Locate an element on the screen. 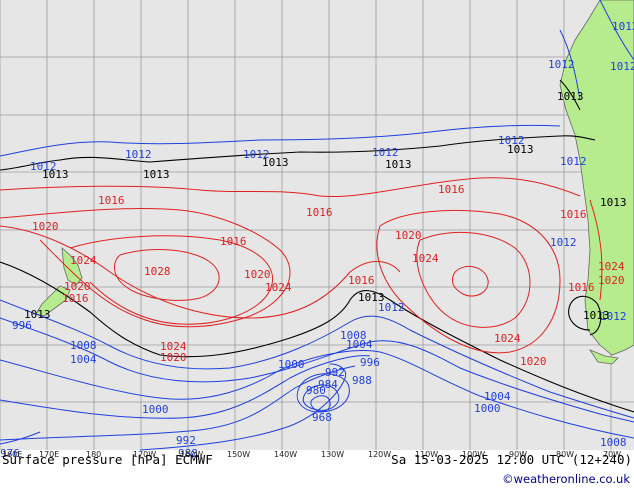 The width and height of the screenshot is (634, 490). longitude-tick-label: 160E is located at coordinates (12, 454).